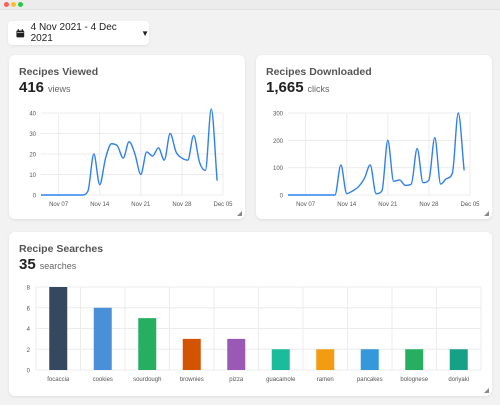 The height and width of the screenshot is (405, 500). Describe the element at coordinates (32, 135) in the screenshot. I see `y-tick-label: 30` at that location.